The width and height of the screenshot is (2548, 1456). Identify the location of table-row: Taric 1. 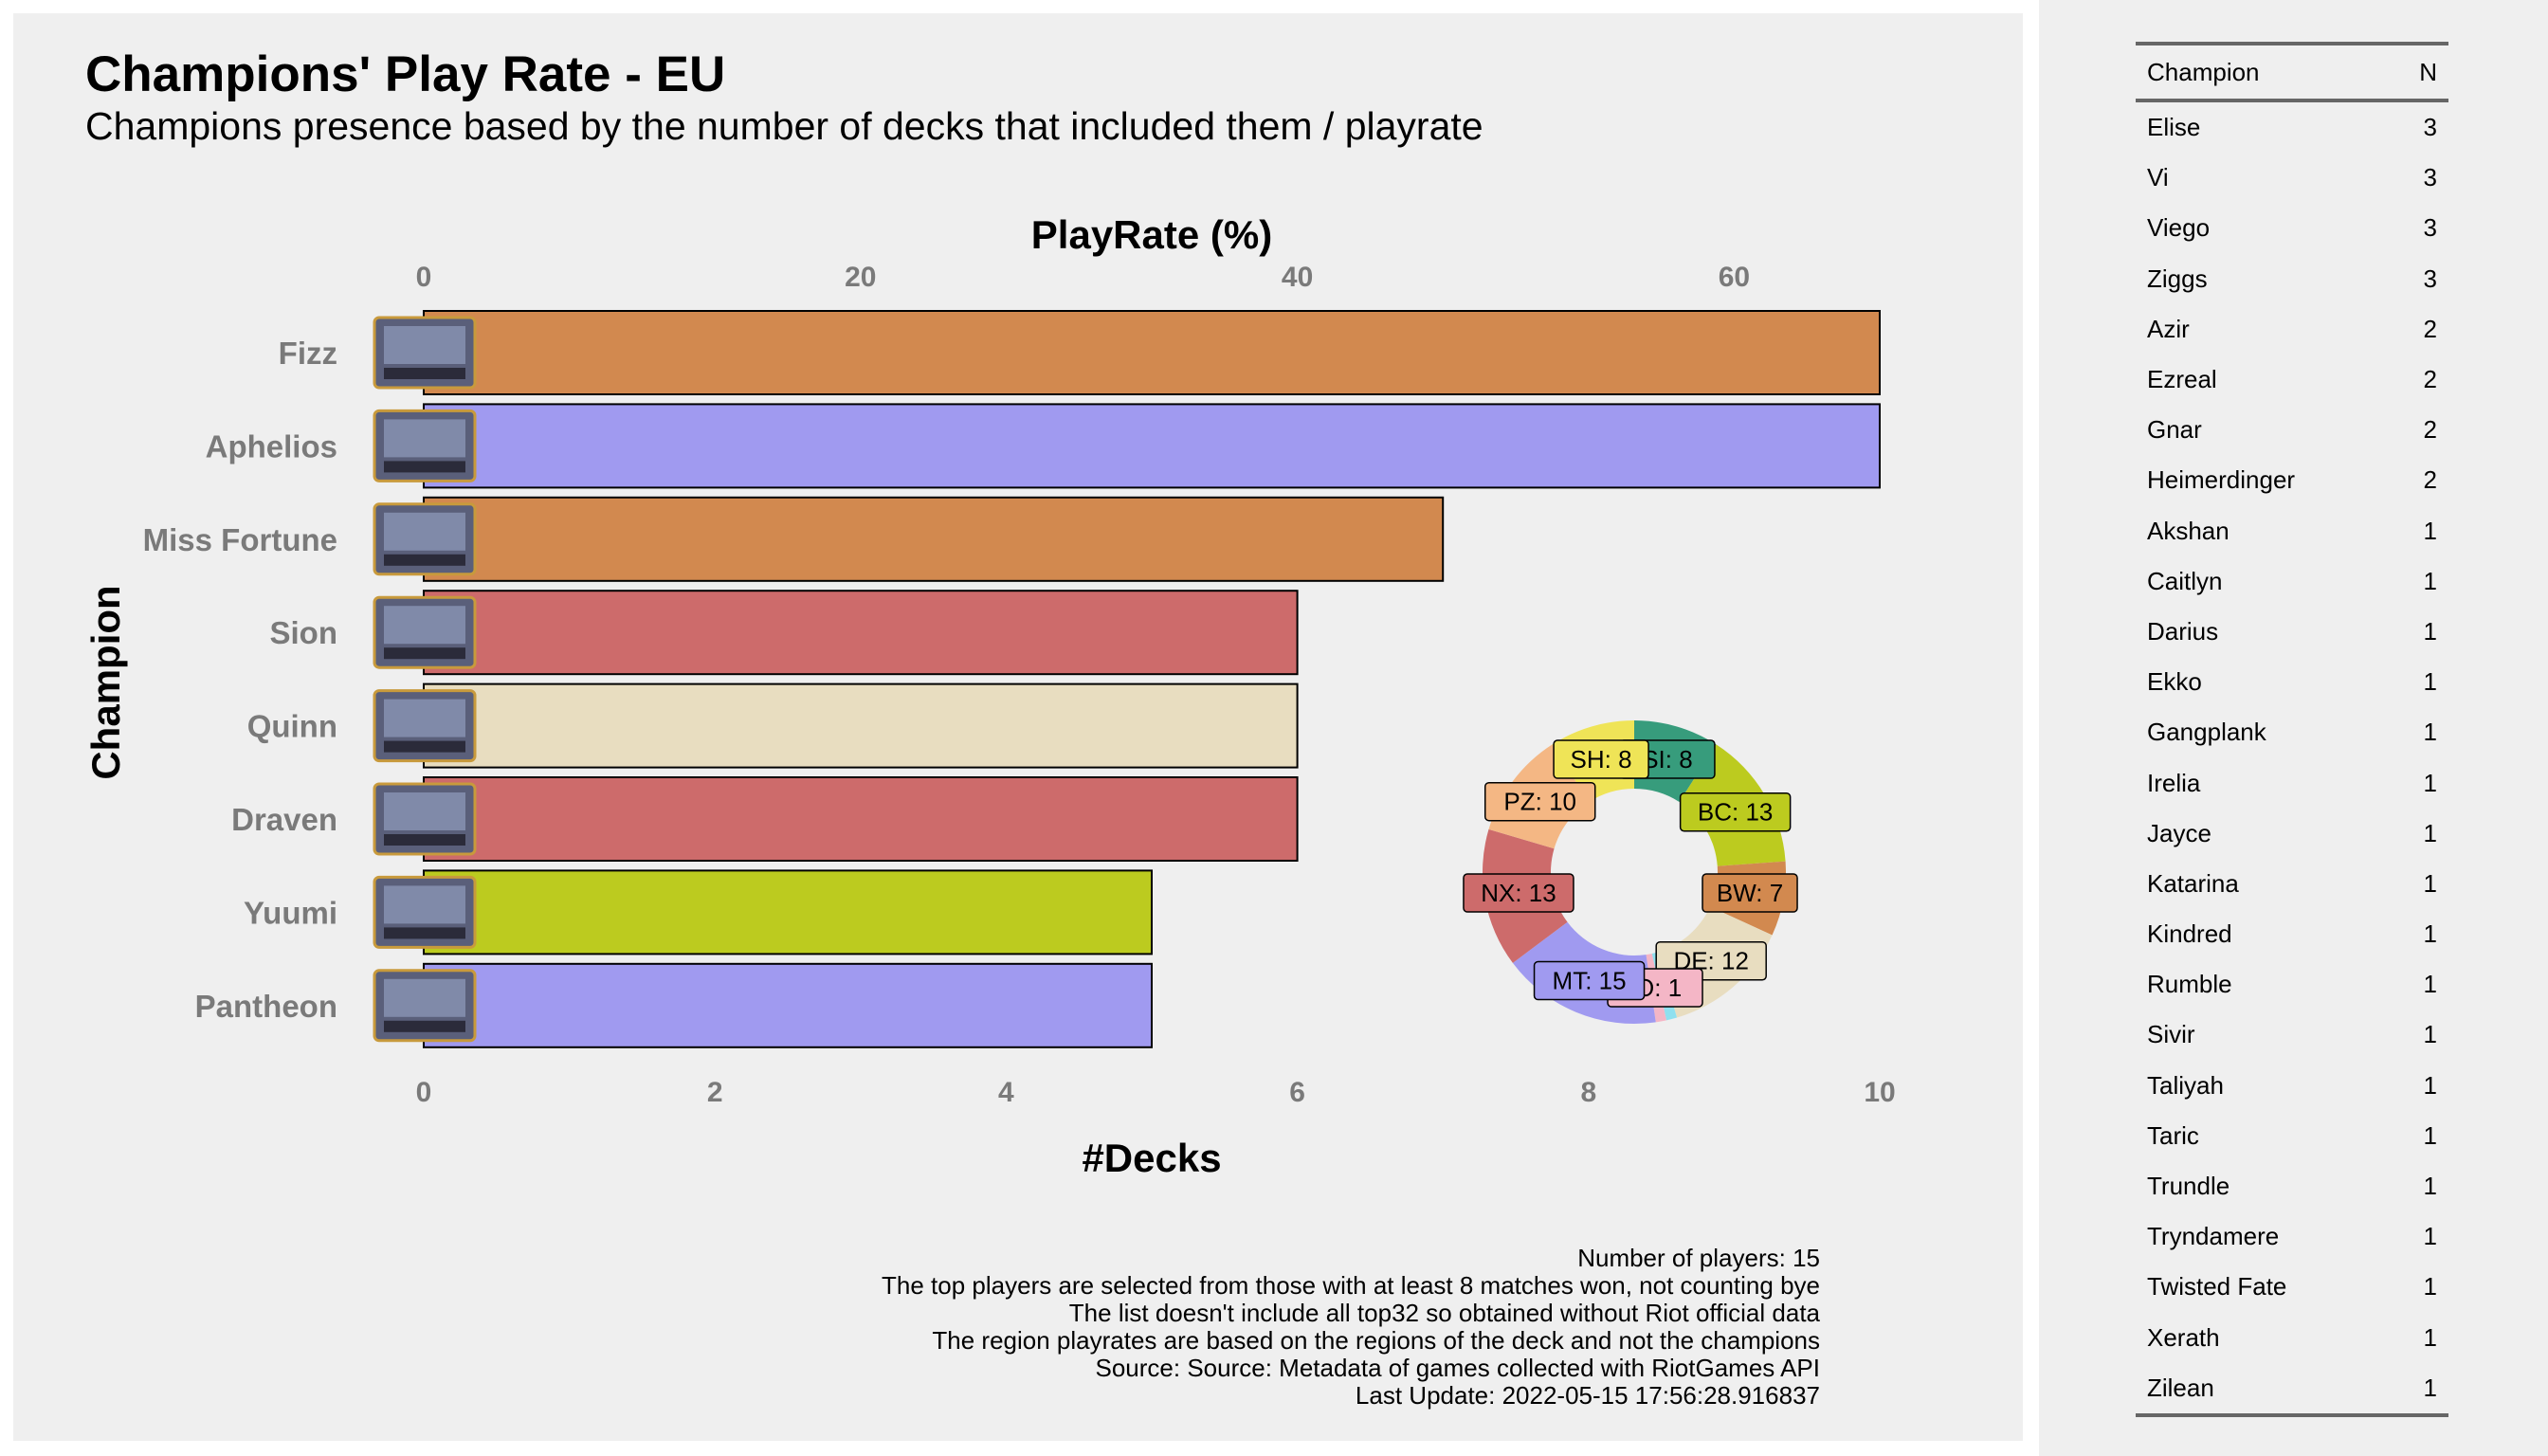
(2292, 1136).